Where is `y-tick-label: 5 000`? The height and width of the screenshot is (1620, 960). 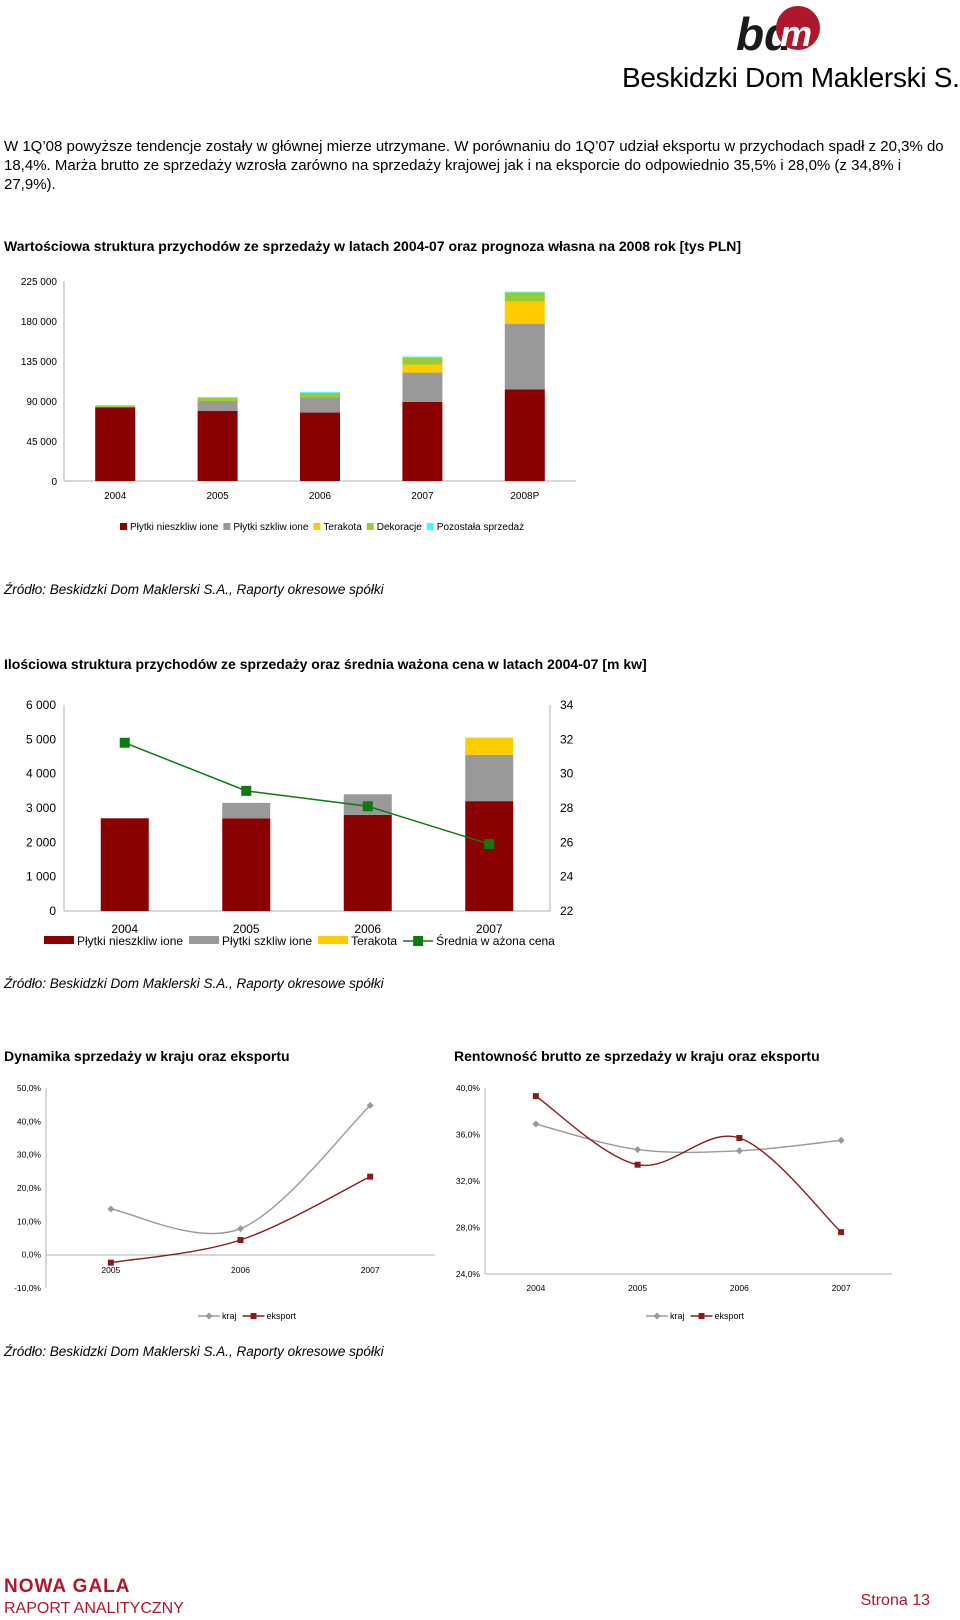 y-tick-label: 5 000 is located at coordinates (41, 739).